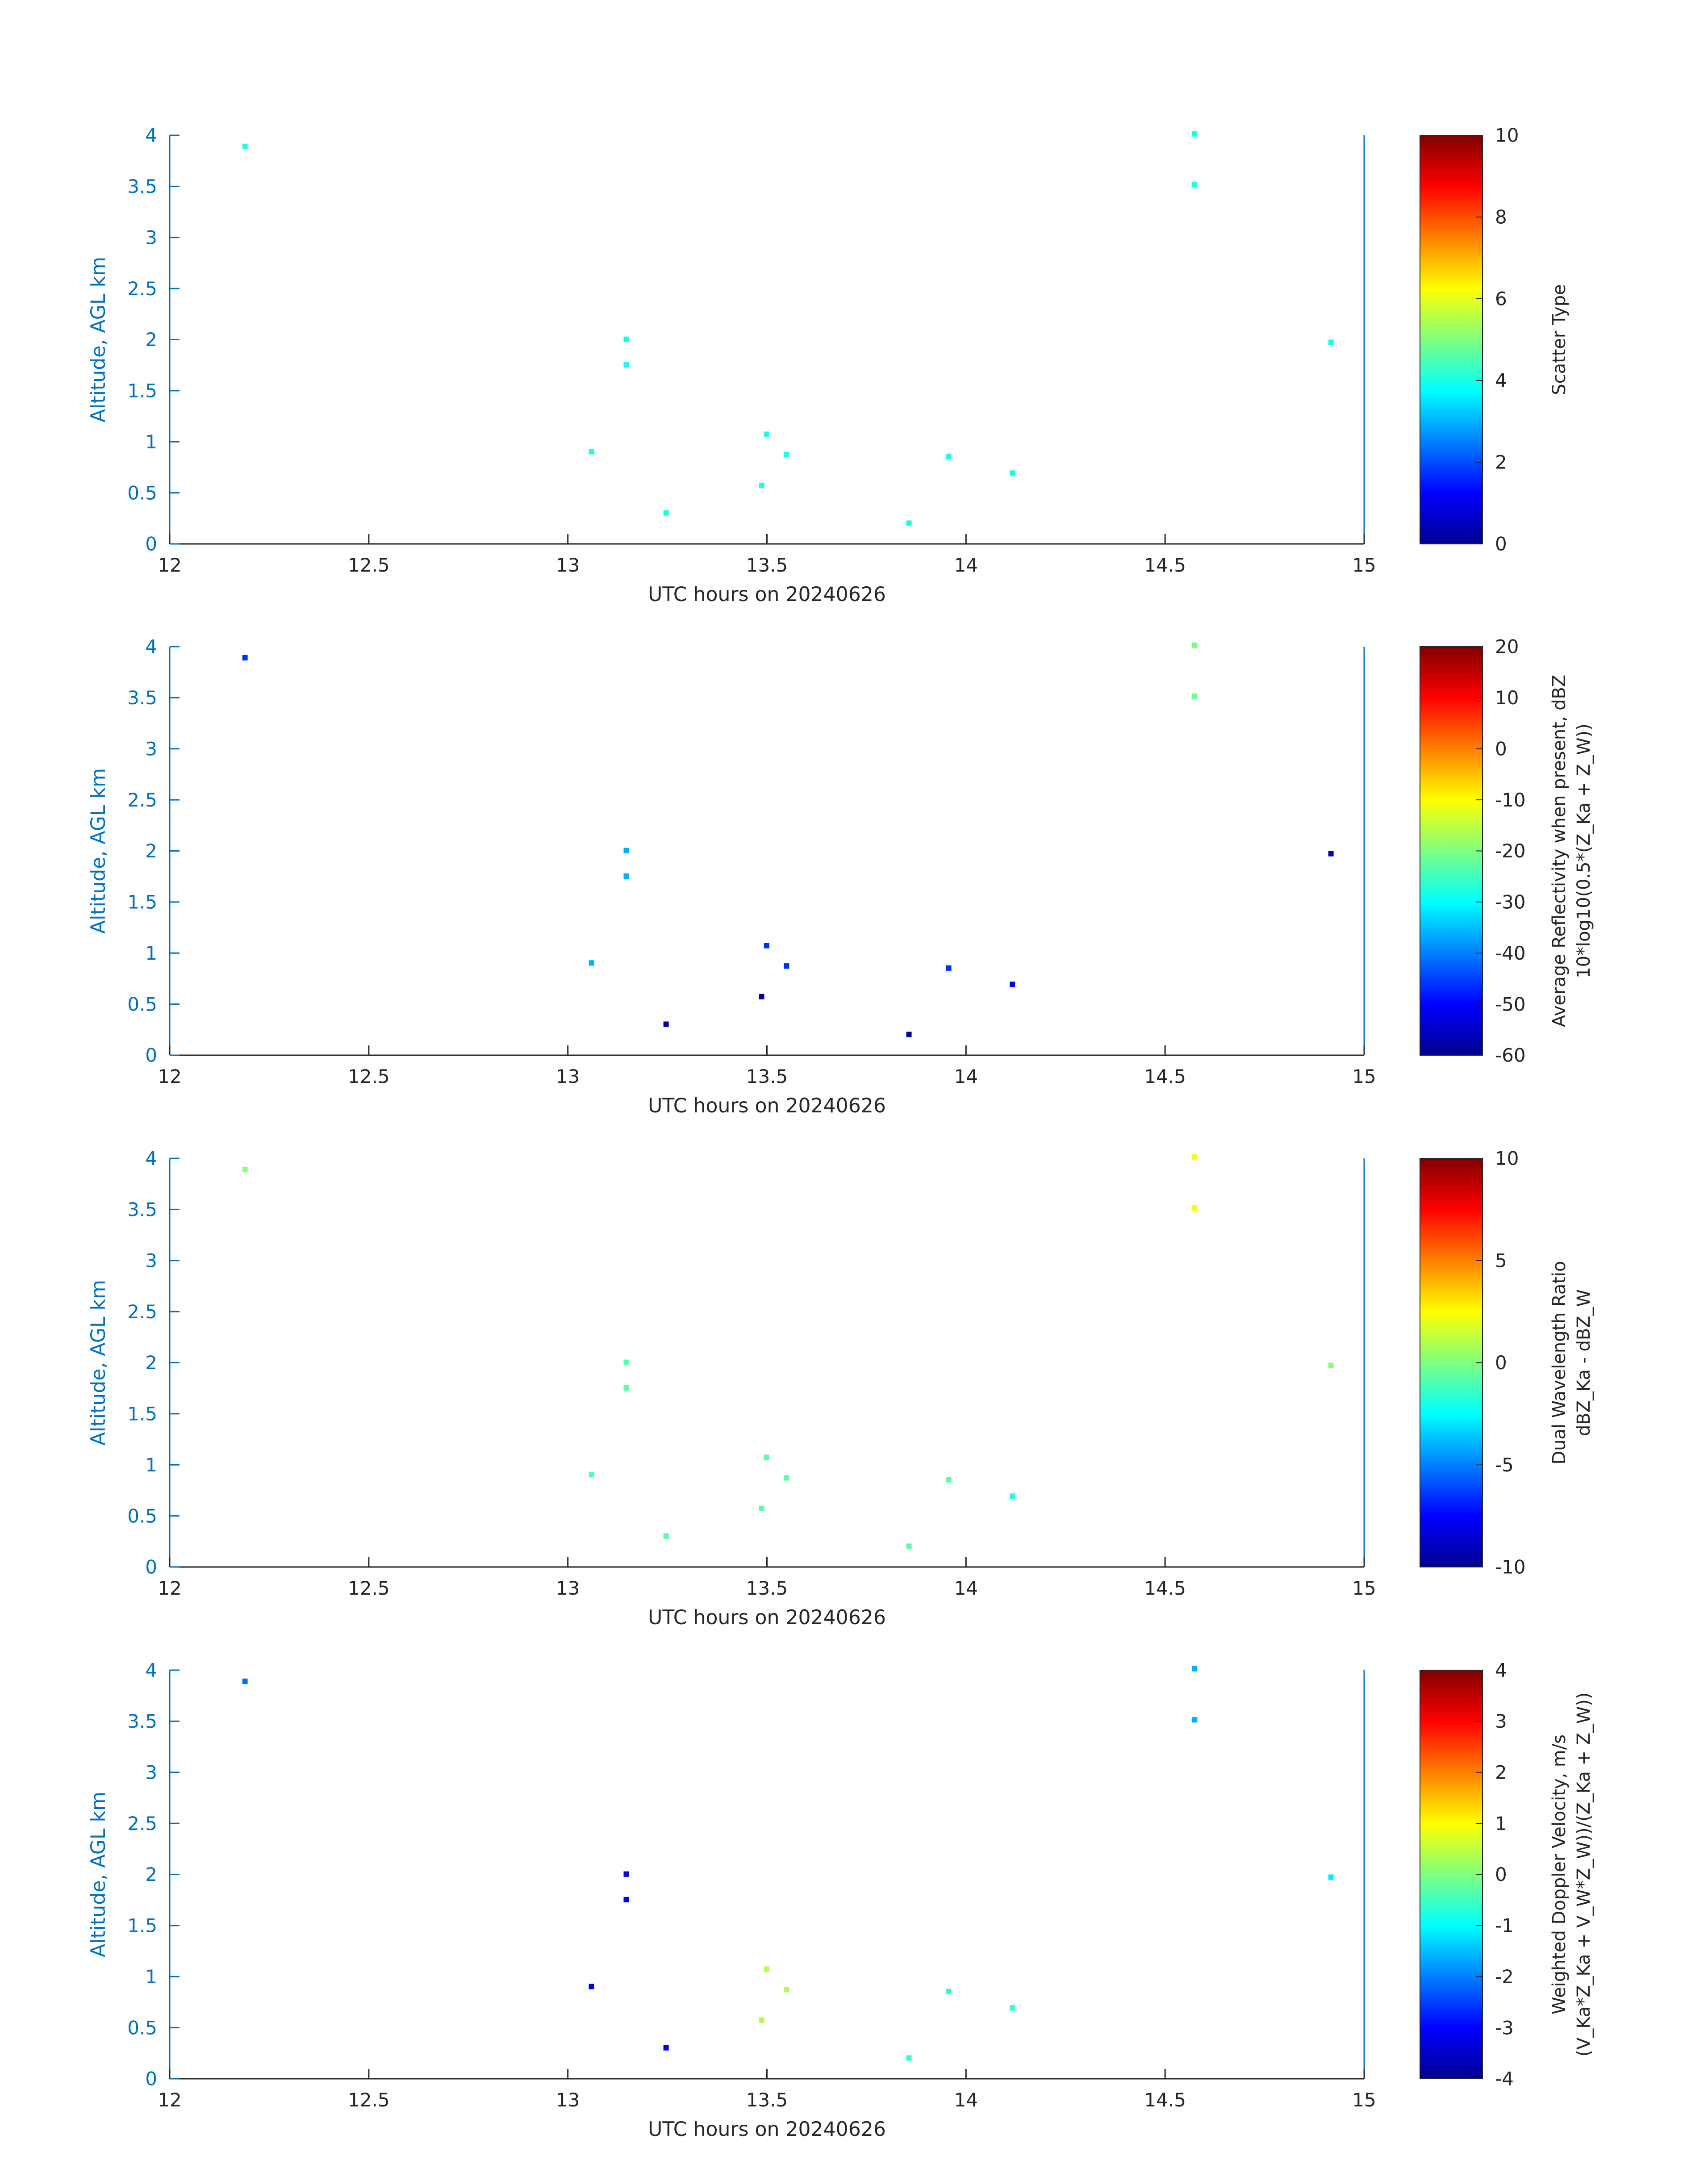  What do you see at coordinates (1504, 1977) in the screenshot?
I see `colorbar-tick-label: -2` at bounding box center [1504, 1977].